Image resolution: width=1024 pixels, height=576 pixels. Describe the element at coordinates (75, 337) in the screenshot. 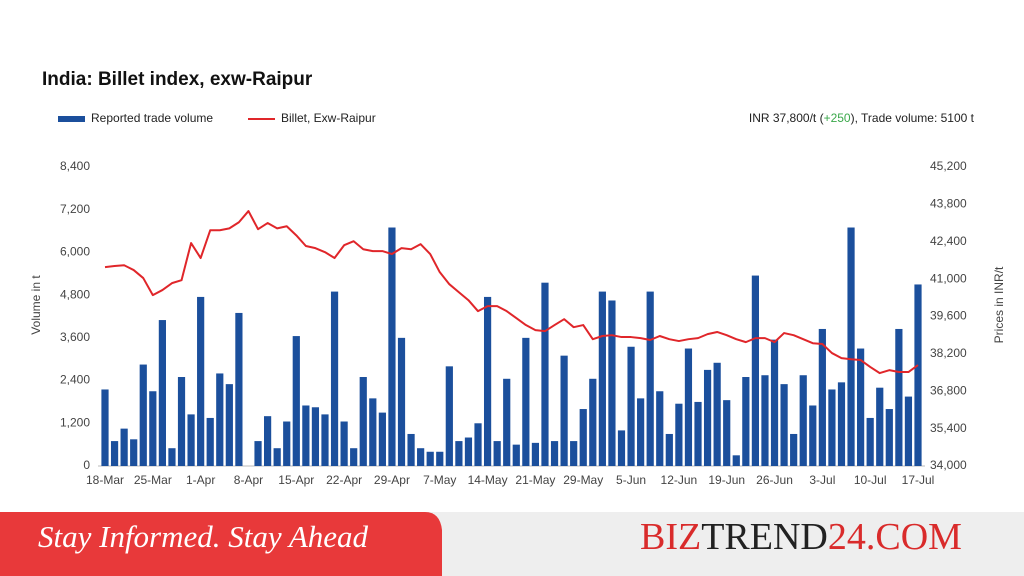

I see `y-tick-label: 3,600` at that location.